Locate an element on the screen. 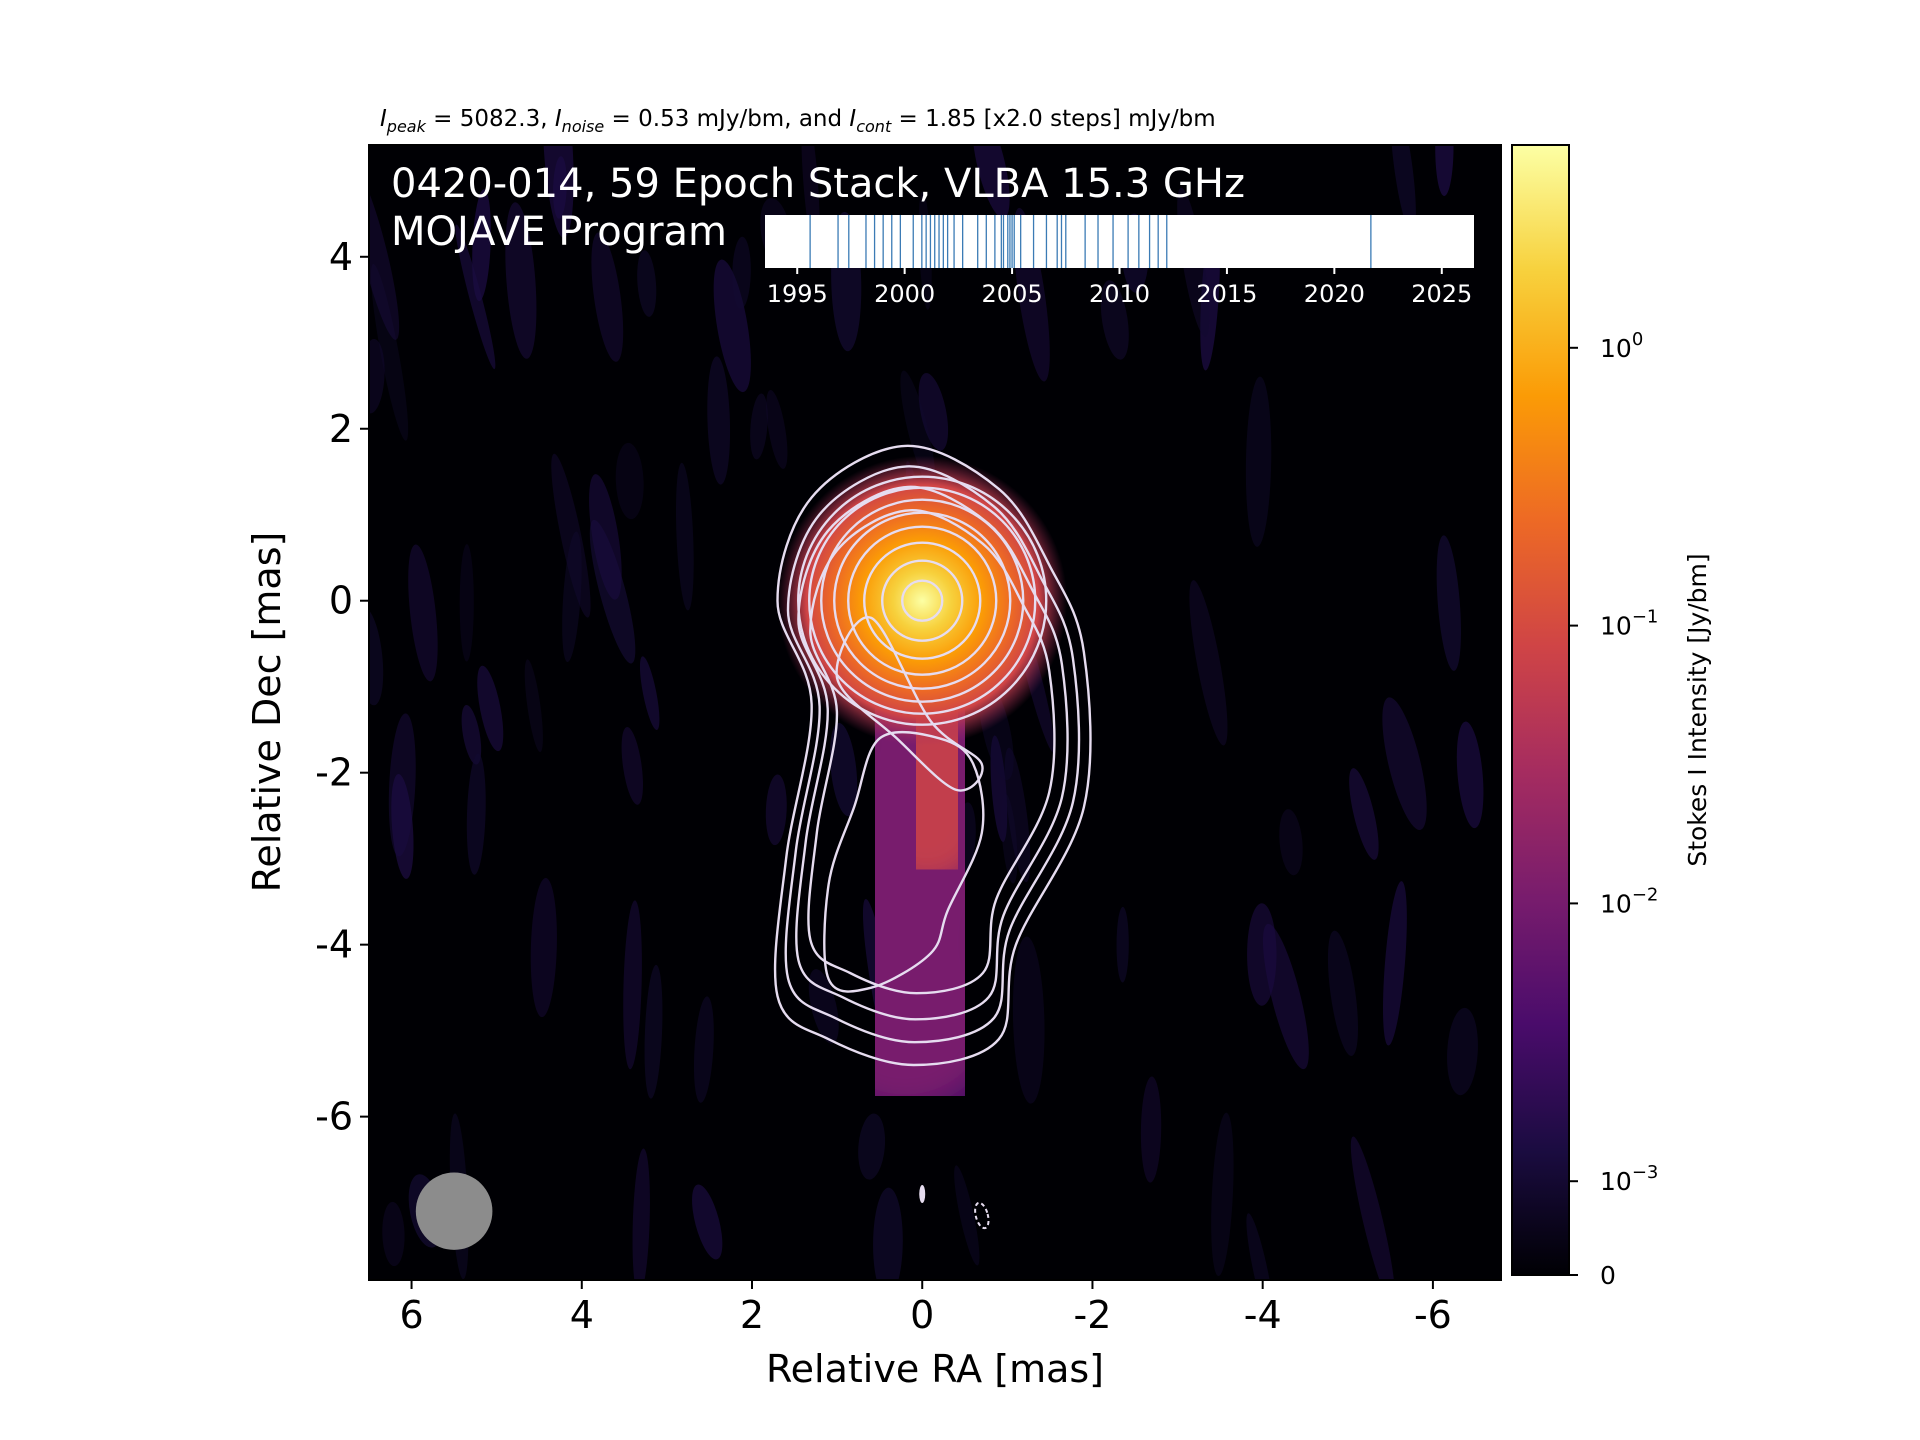  contour-jet-inner is located at coordinates (904, 861).